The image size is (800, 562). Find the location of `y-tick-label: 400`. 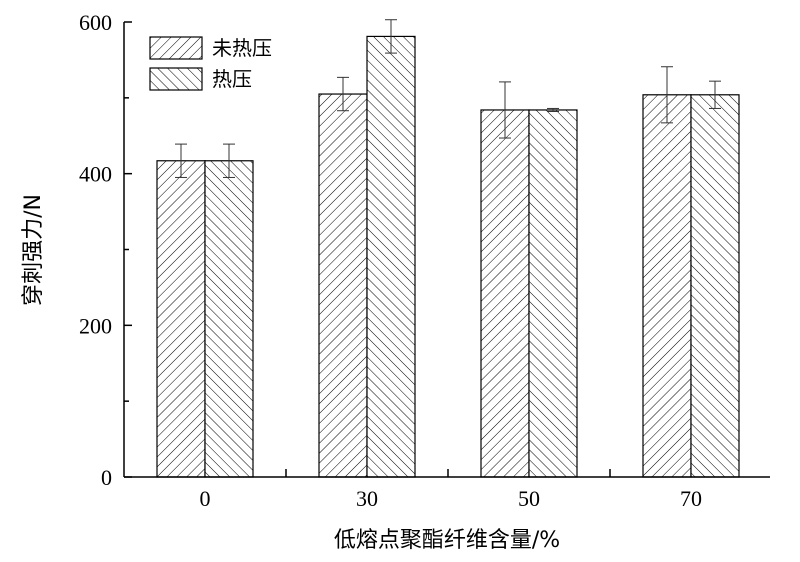

y-tick-label: 400 is located at coordinates (95, 174).